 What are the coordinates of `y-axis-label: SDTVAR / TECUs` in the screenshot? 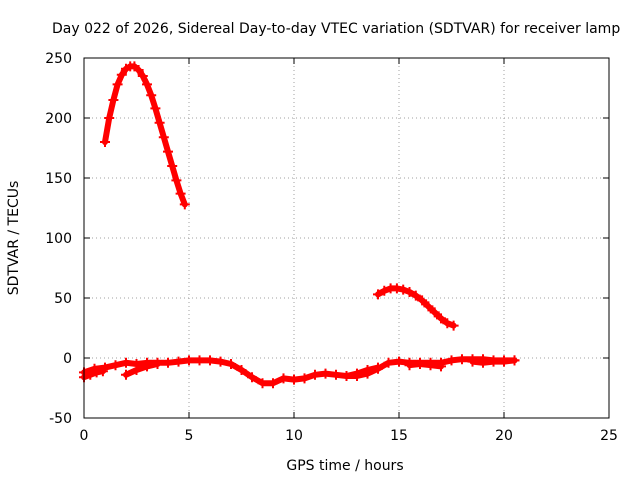 It's located at (14, 238).